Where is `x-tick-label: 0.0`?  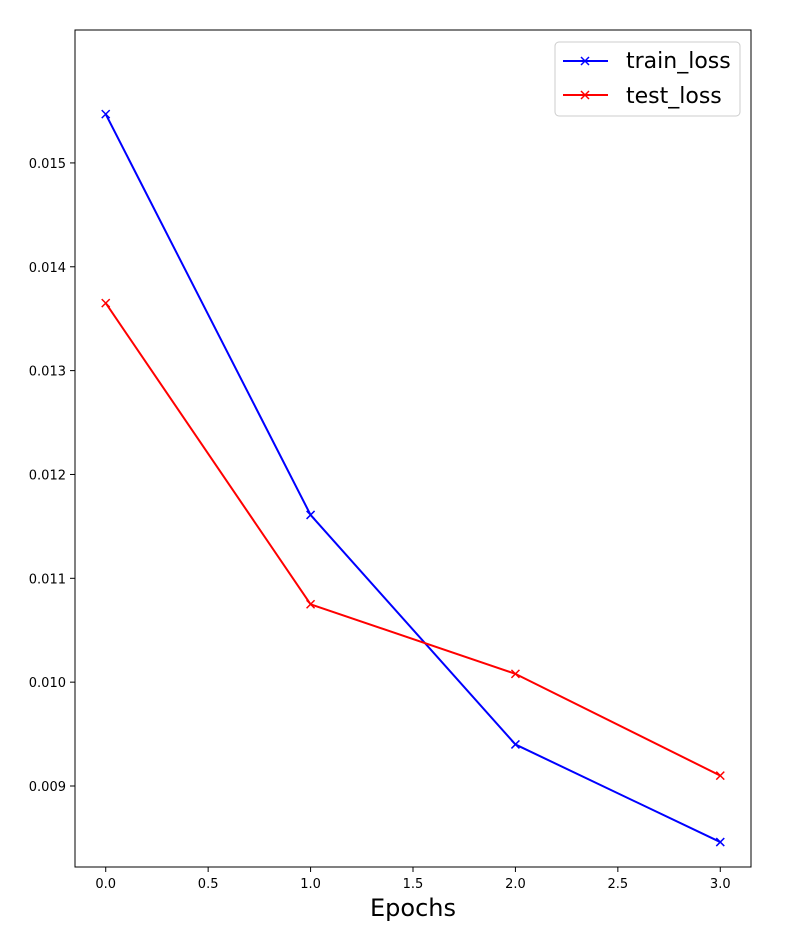 x-tick-label: 0.0 is located at coordinates (105, 884).